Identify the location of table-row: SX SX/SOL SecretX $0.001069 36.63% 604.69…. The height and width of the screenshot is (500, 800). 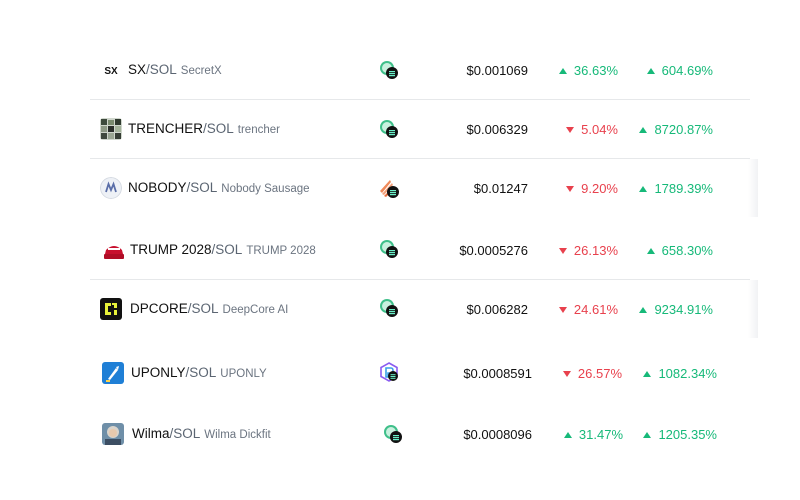
(420, 70).